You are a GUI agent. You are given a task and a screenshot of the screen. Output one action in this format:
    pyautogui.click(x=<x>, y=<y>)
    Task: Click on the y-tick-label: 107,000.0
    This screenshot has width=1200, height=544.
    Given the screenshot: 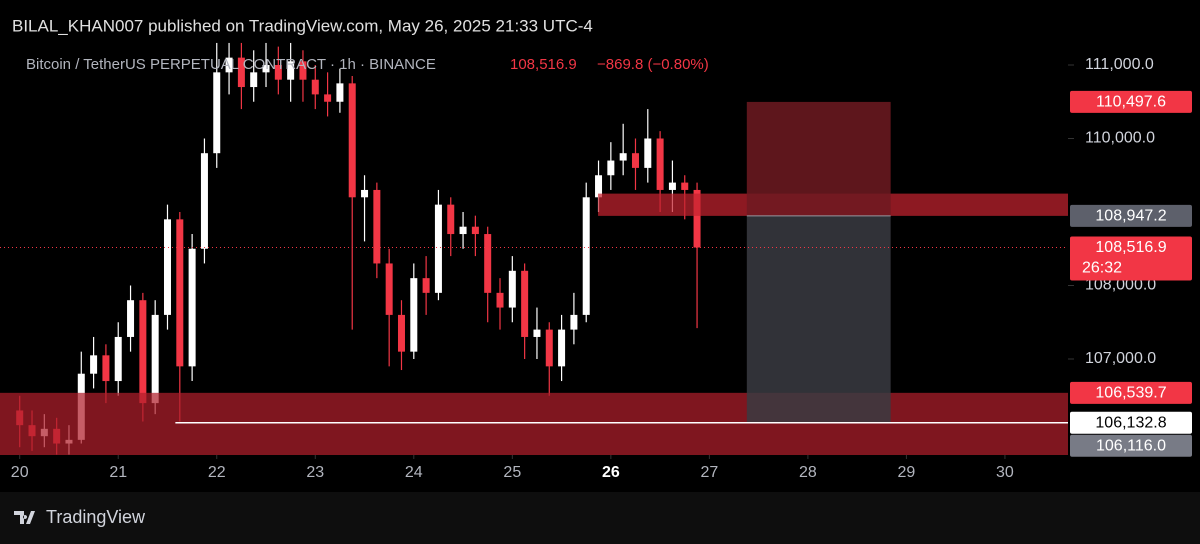 What is the action you would take?
    pyautogui.click(x=1120, y=358)
    